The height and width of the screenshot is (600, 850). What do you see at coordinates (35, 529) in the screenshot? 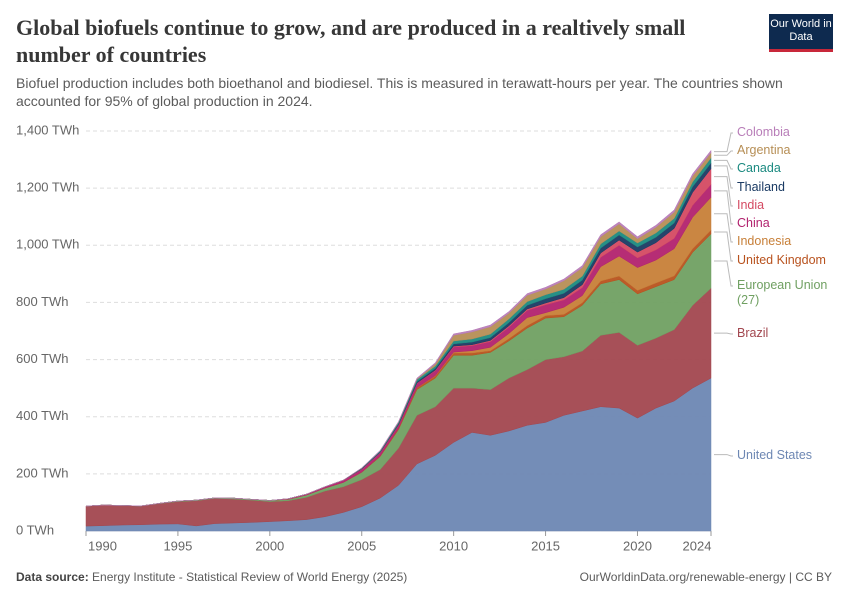
I see `y-tick-label: 0 TWh` at bounding box center [35, 529].